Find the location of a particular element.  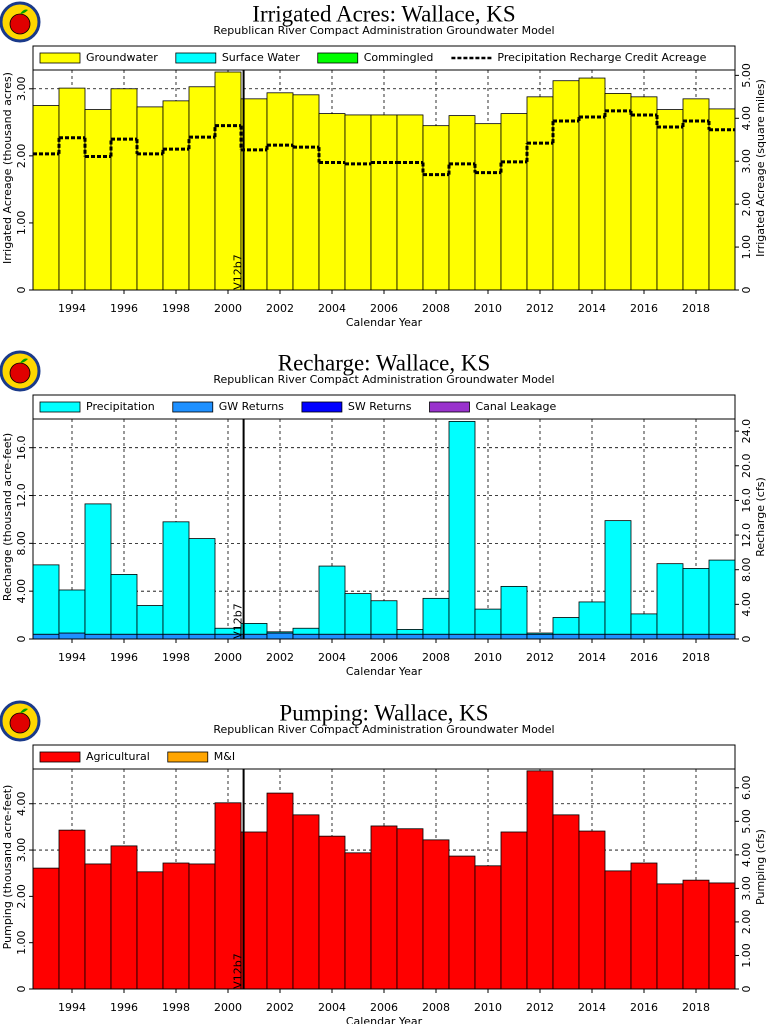

x-tick-label: 2006 is located at coordinates (384, 657).